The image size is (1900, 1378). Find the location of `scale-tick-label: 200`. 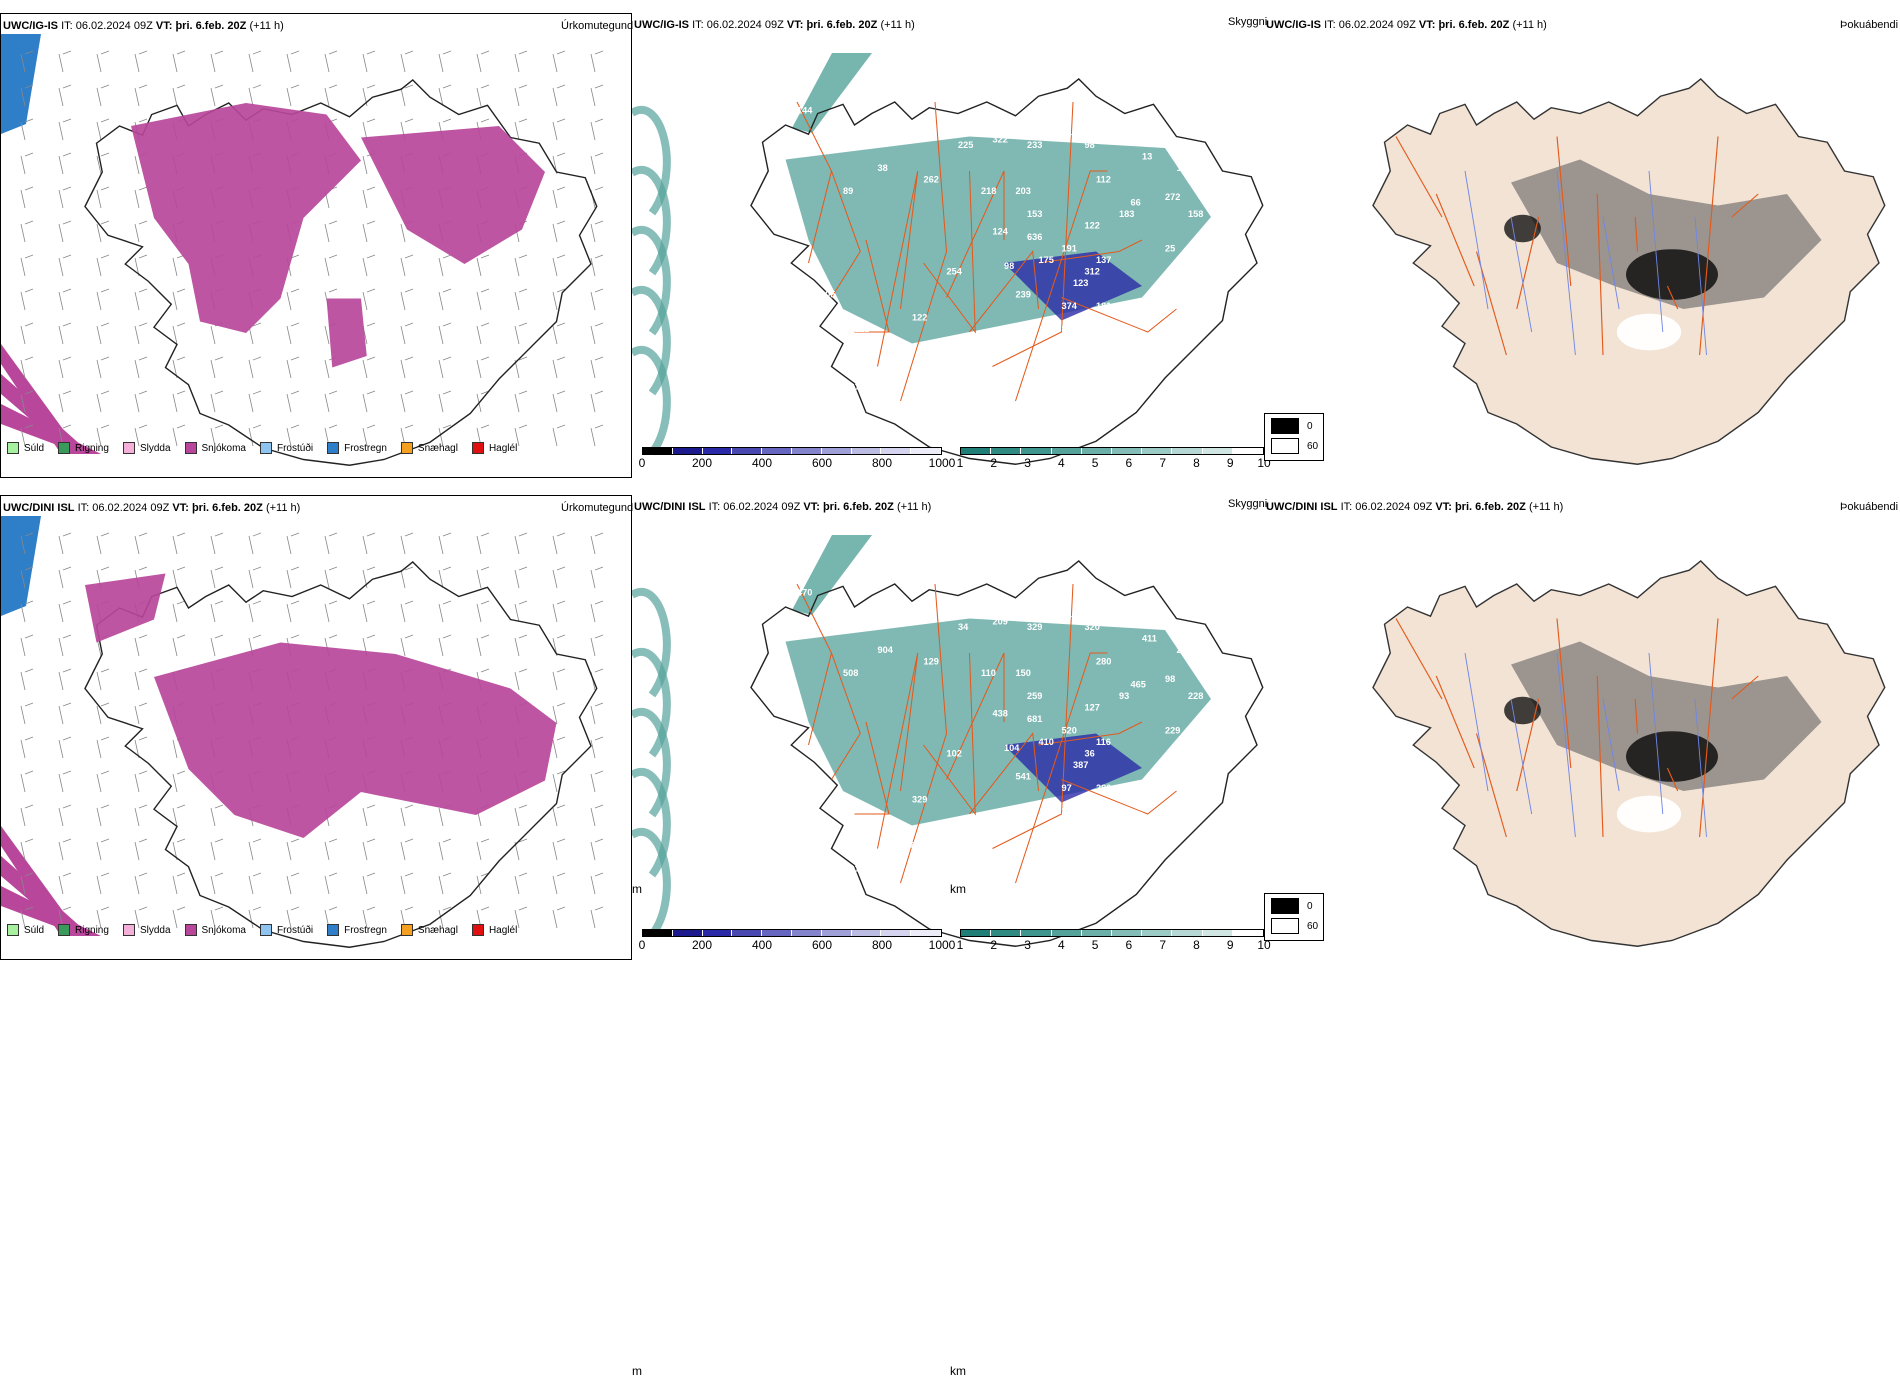

scale-tick-label: 200 is located at coordinates (702, 945).